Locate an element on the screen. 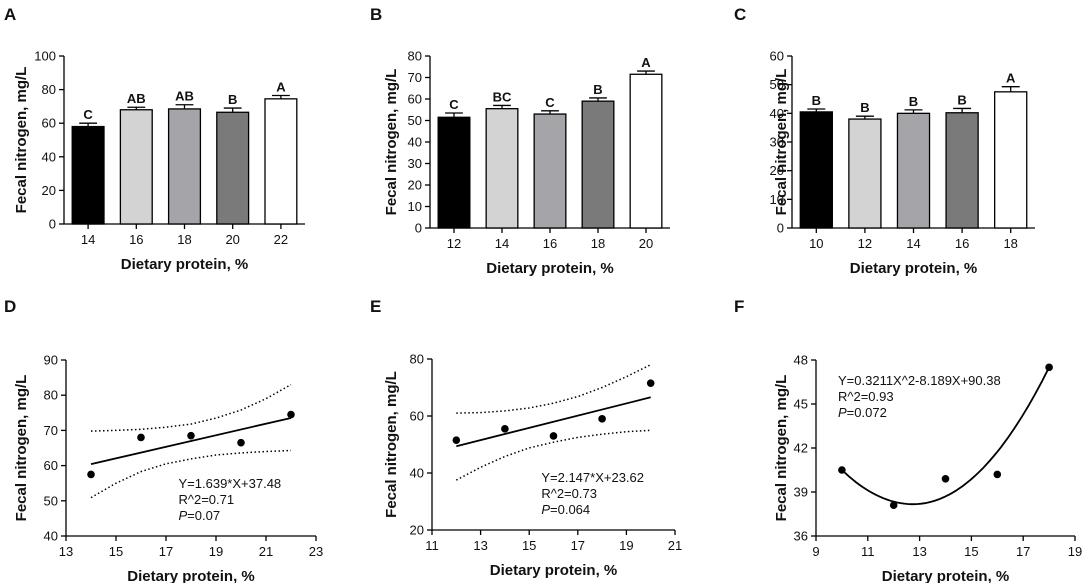 The image size is (1084, 583). x-tick-label-b-0: 12 is located at coordinates (454, 243).